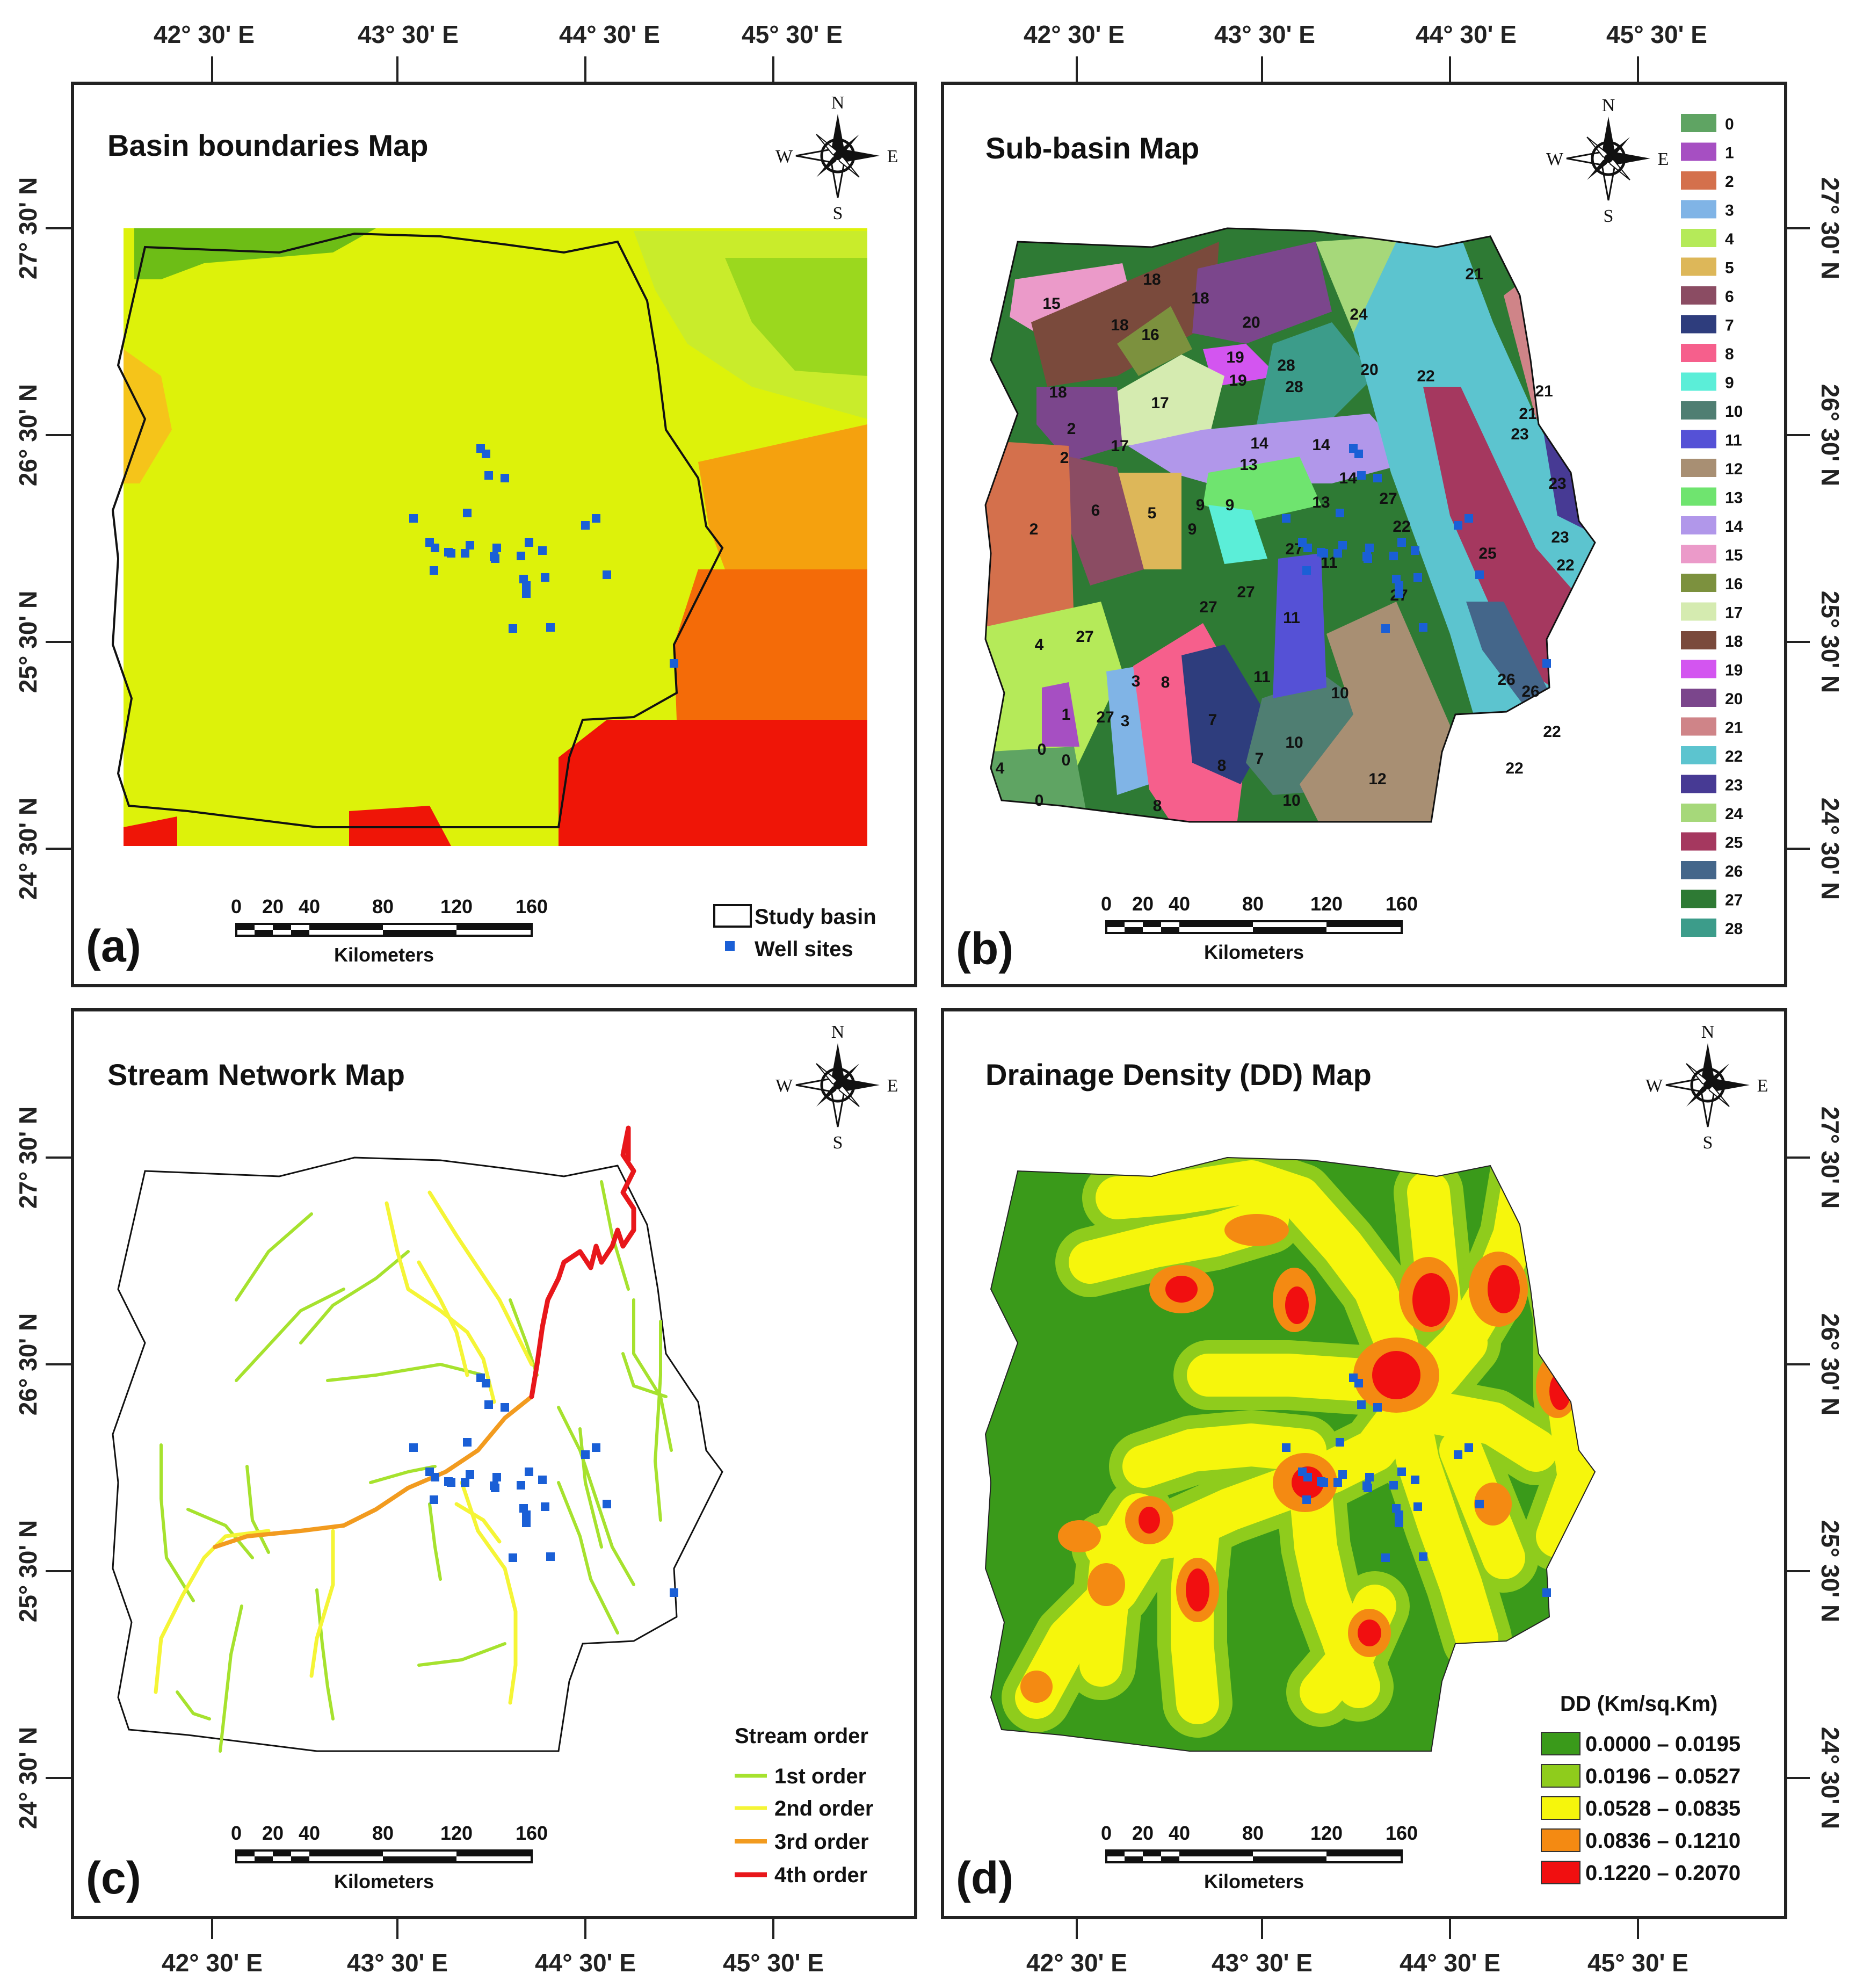  Describe the element at coordinates (1729, 326) in the screenshot. I see `sub-basin-legend-label: 7` at that location.